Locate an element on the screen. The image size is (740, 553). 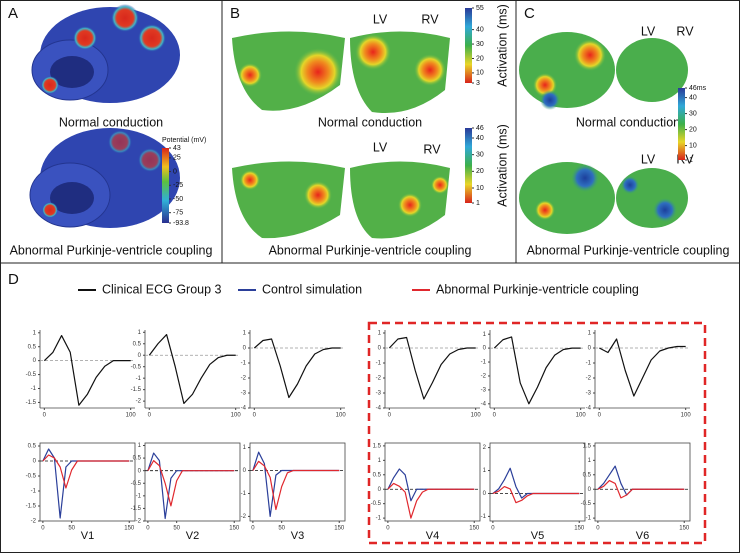
panel-label: C is located at coordinates (529, 13).